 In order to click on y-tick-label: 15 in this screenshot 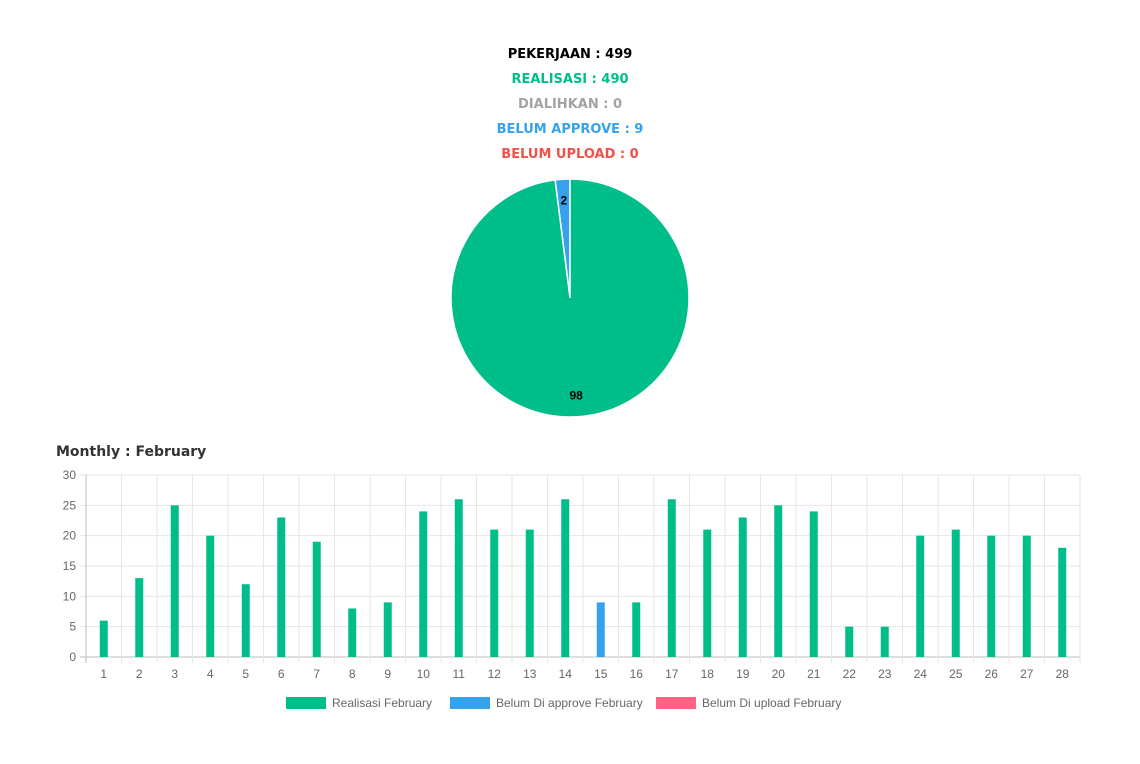, I will do `click(70, 566)`.